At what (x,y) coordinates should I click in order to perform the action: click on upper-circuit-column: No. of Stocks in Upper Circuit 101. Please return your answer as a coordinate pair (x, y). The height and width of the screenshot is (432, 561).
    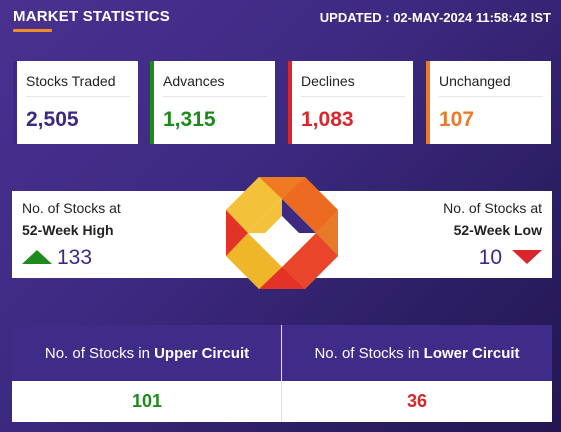
    Looking at the image, I should click on (147, 373).